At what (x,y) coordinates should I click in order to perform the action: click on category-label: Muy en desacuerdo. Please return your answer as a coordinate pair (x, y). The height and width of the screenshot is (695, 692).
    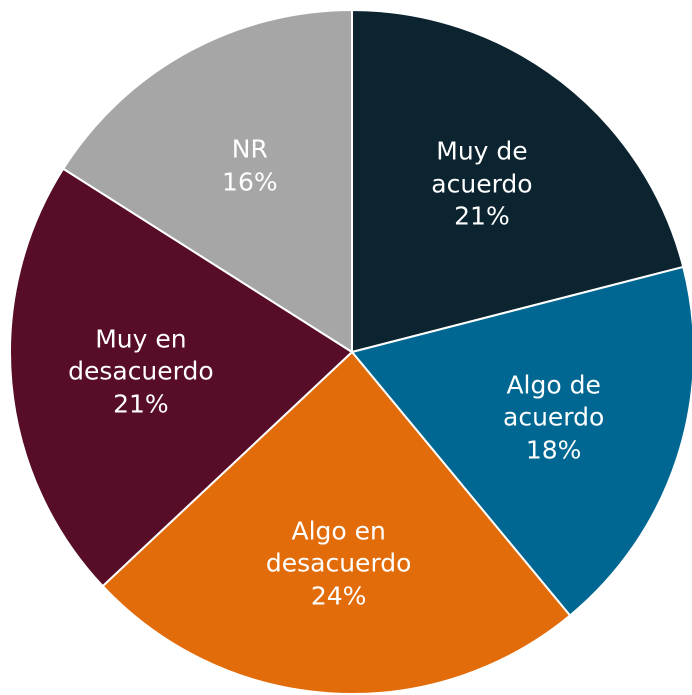
    Looking at the image, I should click on (141, 355).